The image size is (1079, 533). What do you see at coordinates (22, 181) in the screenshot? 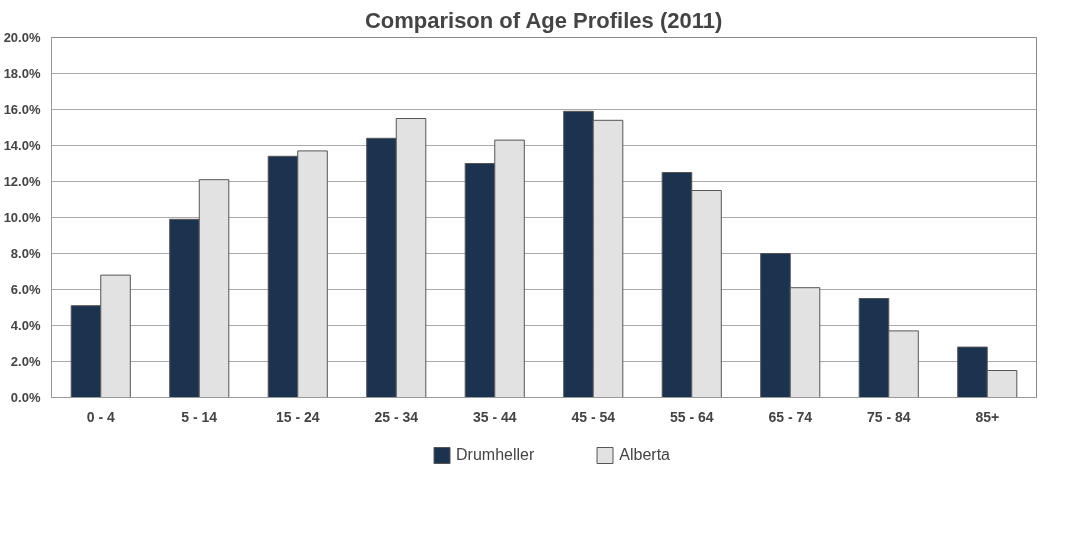
I see `y-tick-label: 12.0%` at bounding box center [22, 181].